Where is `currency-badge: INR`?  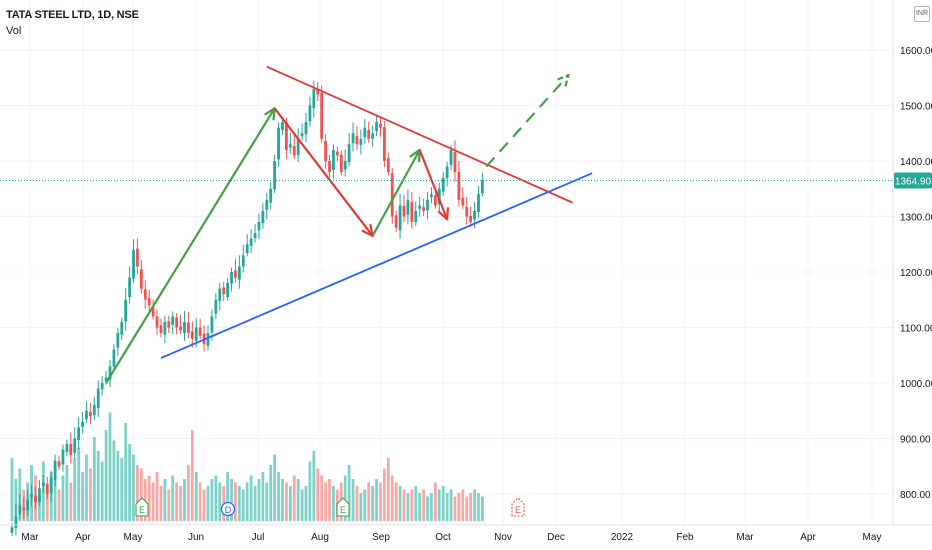 currency-badge: INR is located at coordinates (922, 14).